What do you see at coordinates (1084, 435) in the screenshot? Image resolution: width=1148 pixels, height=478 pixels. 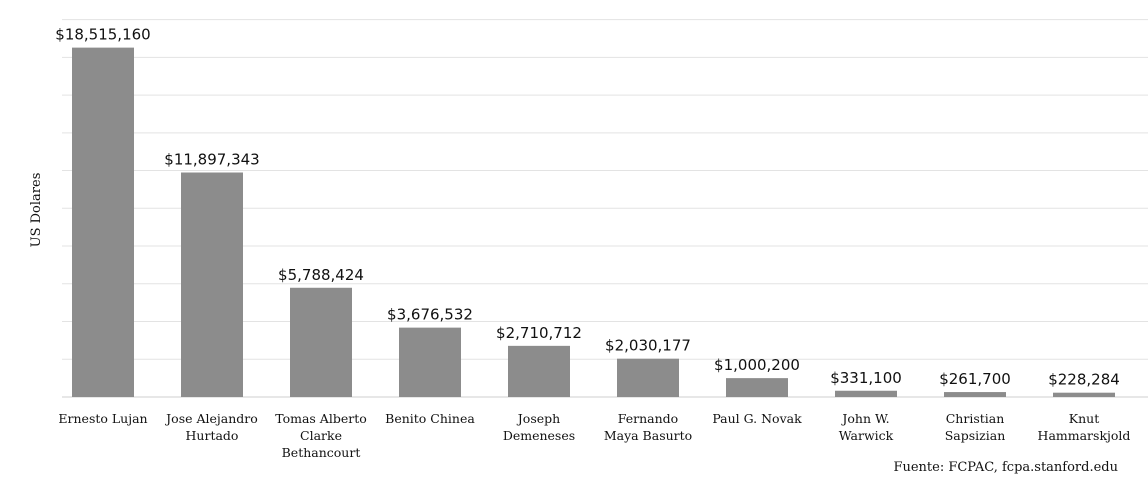 I see `category-label-line: Hammarskjold` at bounding box center [1084, 435].